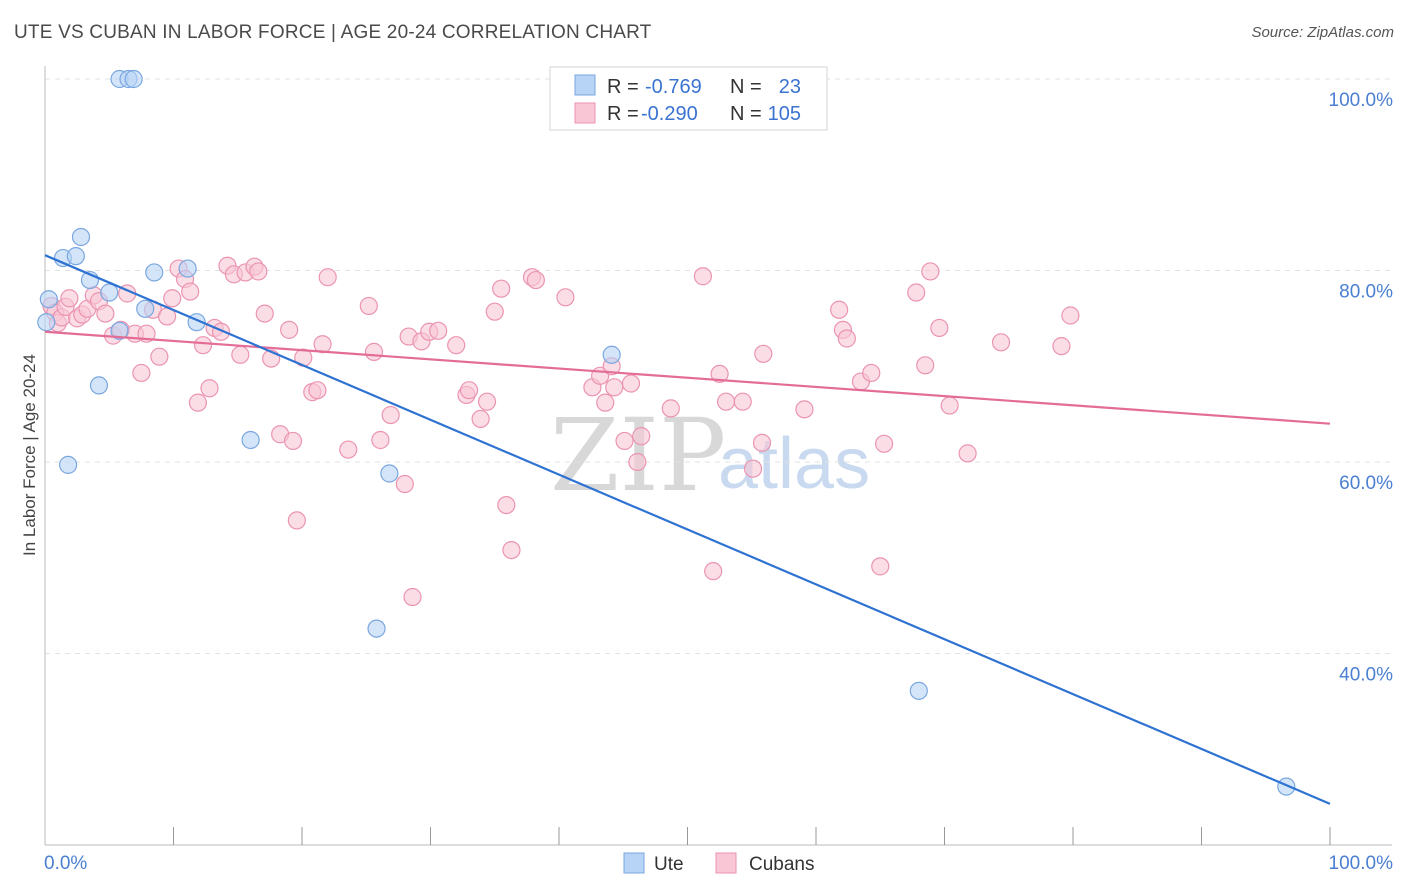 The width and height of the screenshot is (1406, 892). What do you see at coordinates (1361, 388) in the screenshot?
I see `y-tick-labels: 40.0% 60.0% 80.0% 100.0%` at bounding box center [1361, 388].